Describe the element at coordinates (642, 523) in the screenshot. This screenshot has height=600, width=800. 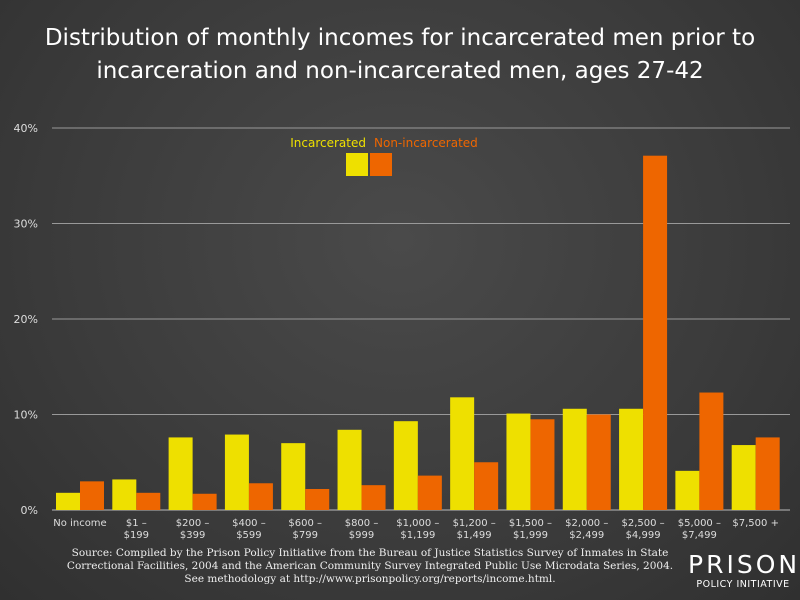
I see `x-tick-label: $2,500 –` at that location.